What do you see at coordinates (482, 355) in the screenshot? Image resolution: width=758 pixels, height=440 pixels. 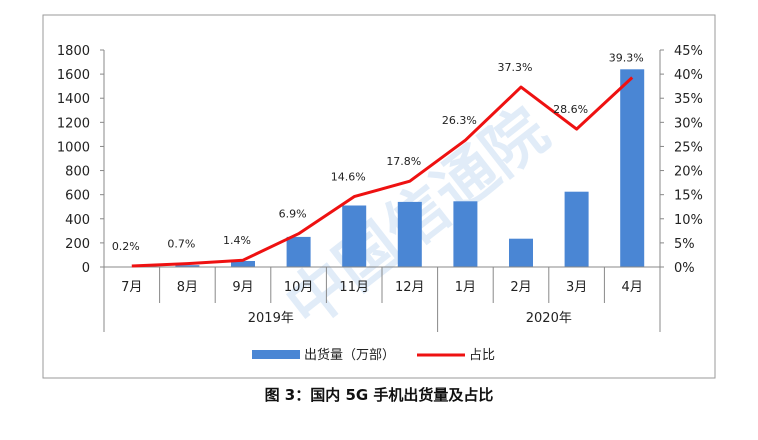 I see `legend-line-label: 占比` at bounding box center [482, 355].